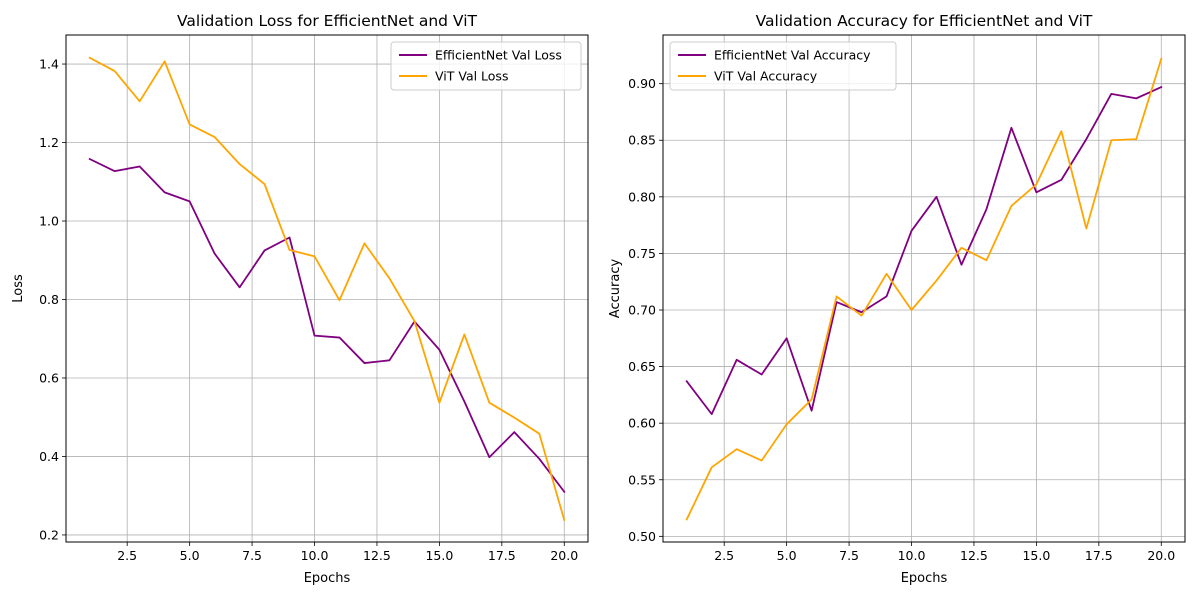 The image size is (1200, 600). I want to click on loss-x-tick-label: 10.0, so click(315, 555).